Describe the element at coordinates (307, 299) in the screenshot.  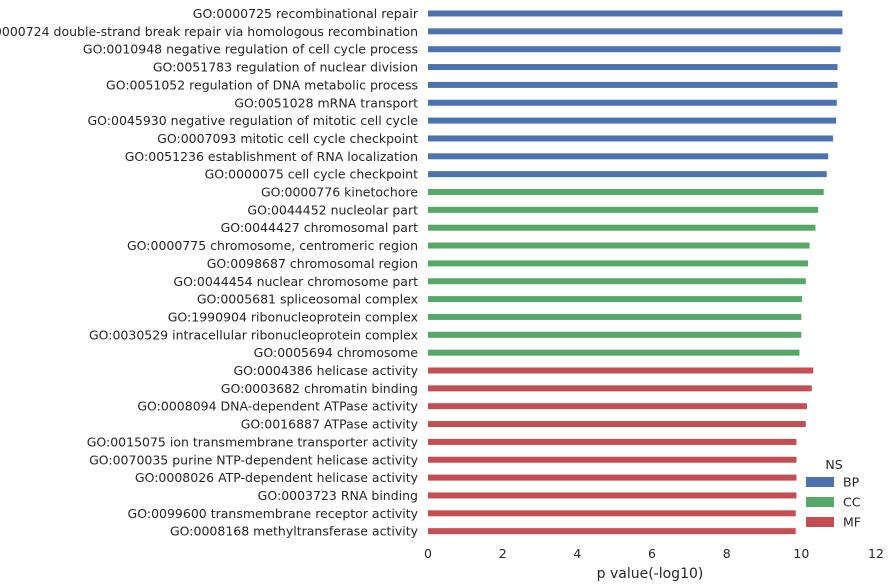
I see `category-label: GO:0005681 spliceosomal complex` at that location.